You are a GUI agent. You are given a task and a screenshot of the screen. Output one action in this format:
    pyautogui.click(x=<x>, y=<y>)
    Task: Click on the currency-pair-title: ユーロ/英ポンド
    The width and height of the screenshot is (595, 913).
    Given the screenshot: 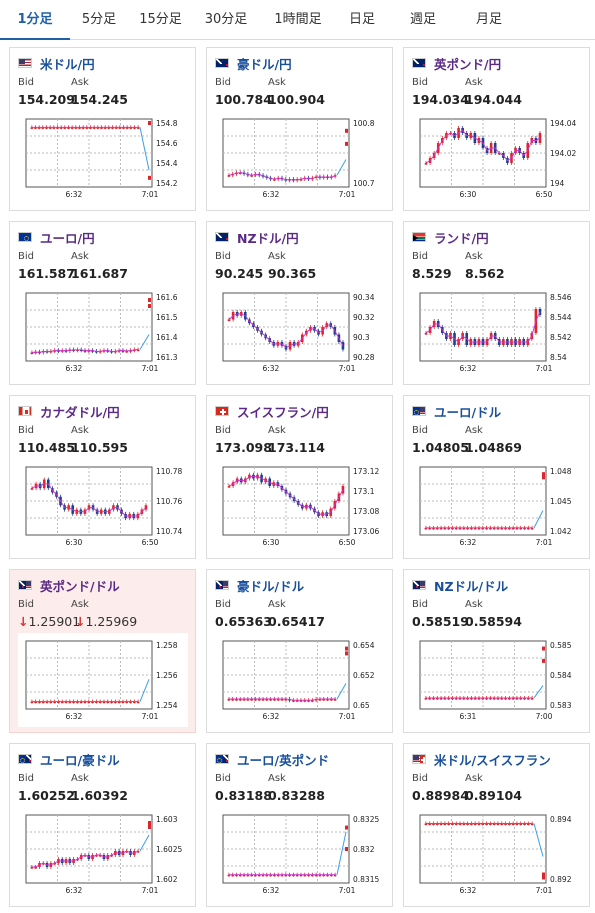 What is the action you would take?
    pyautogui.click(x=272, y=759)
    